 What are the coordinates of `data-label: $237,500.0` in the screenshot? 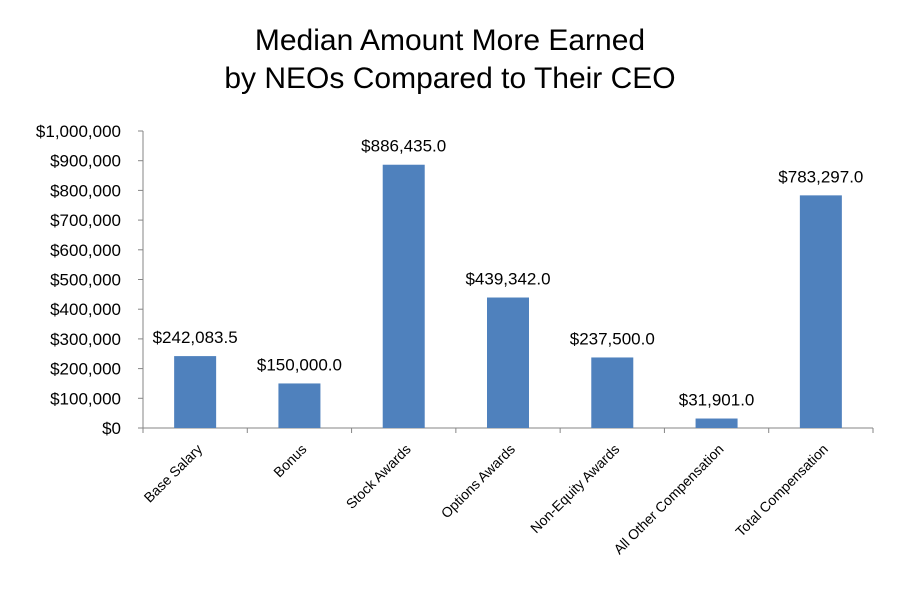 It's located at (612, 338).